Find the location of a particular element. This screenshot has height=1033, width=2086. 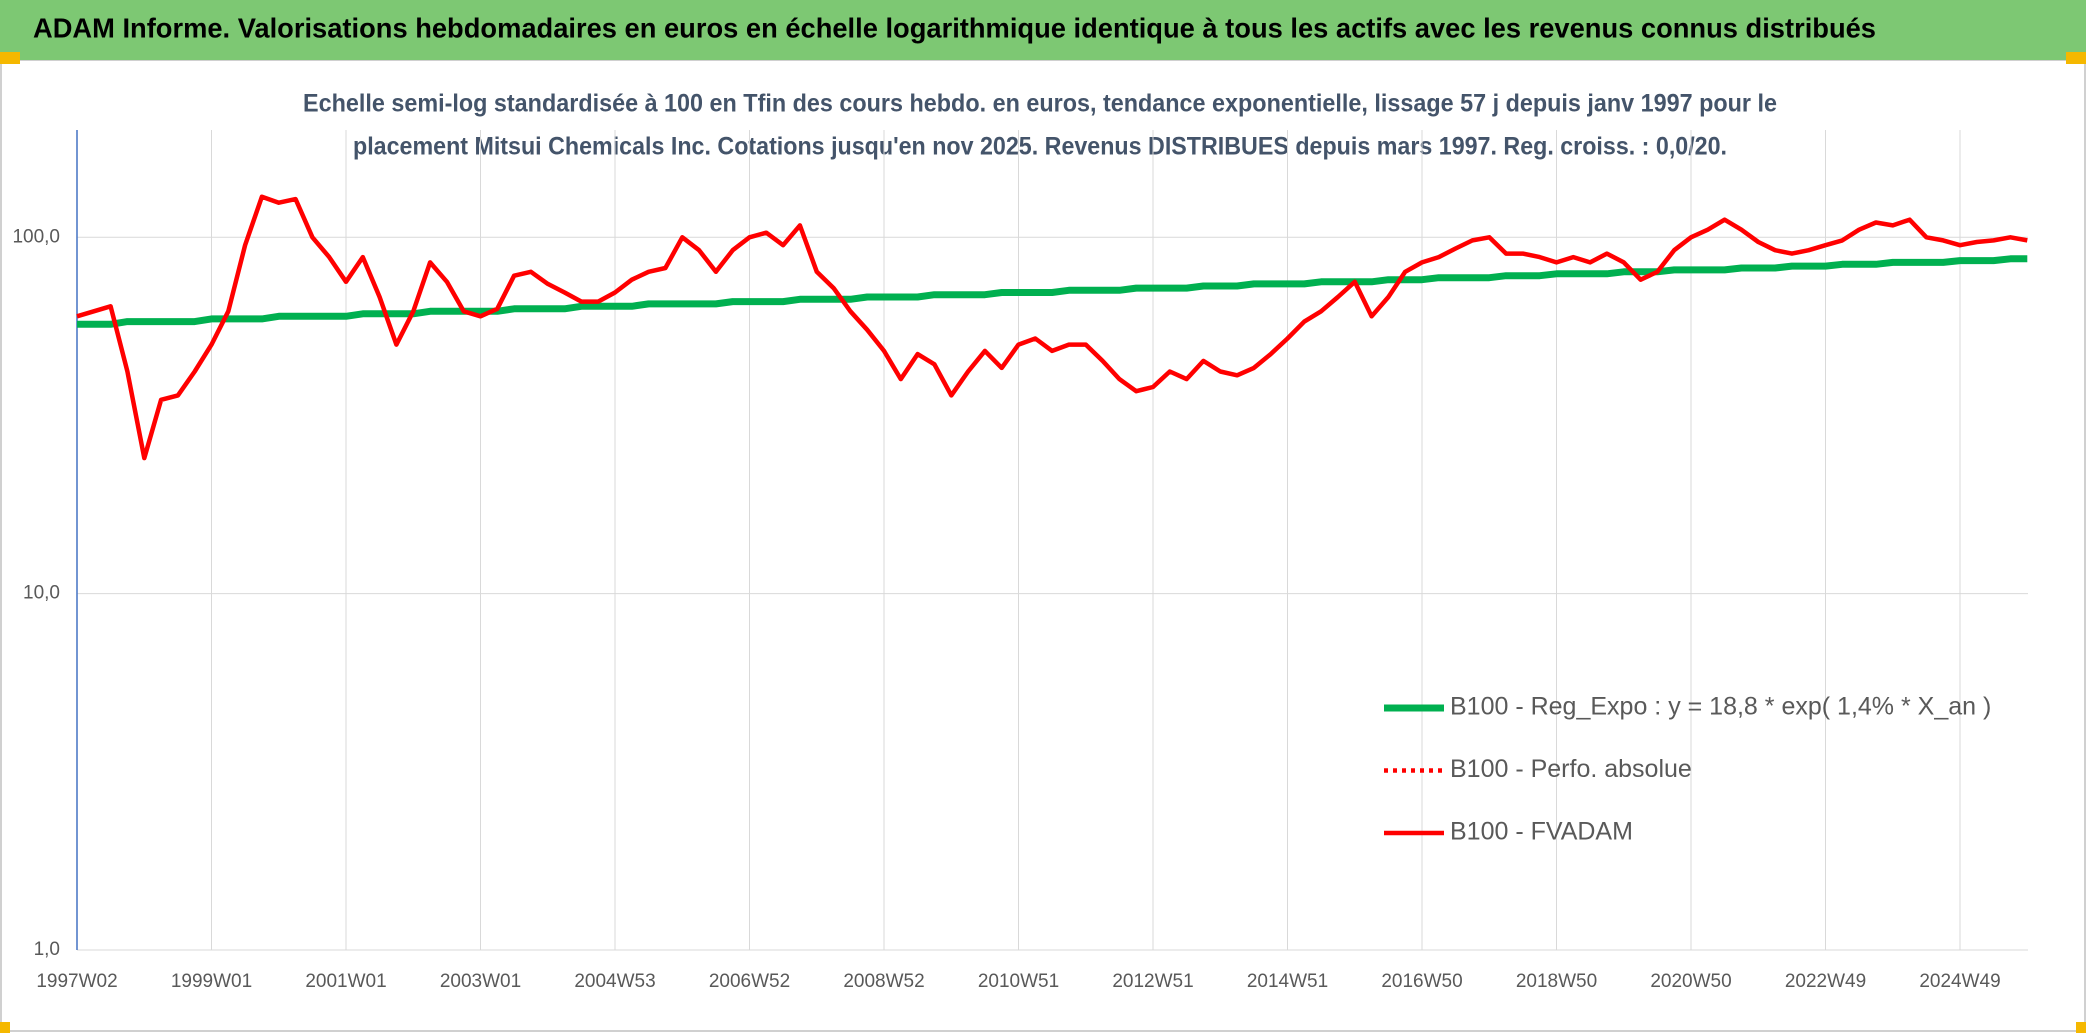

x-tick-label: 2012W51 is located at coordinates (1152, 981).